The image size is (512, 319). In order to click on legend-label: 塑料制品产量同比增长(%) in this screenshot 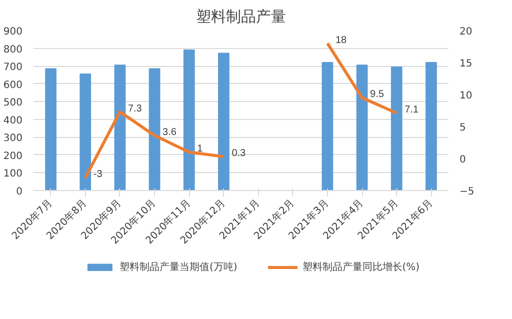, I will do `click(361, 267)`.